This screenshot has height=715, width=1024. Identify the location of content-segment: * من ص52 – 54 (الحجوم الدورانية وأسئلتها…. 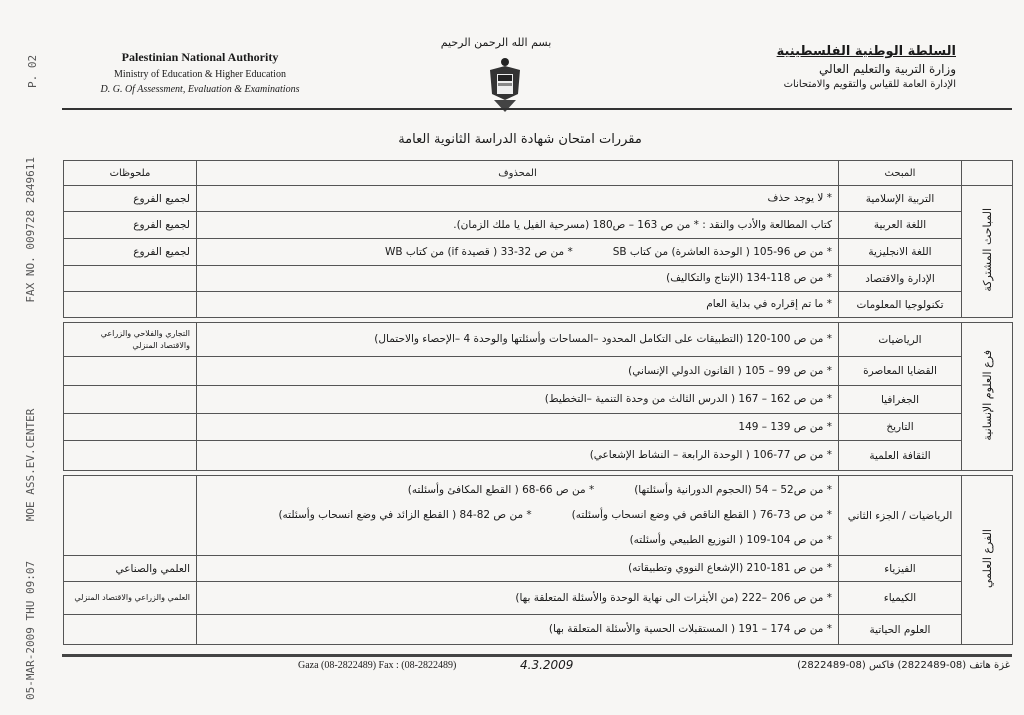
(733, 490).